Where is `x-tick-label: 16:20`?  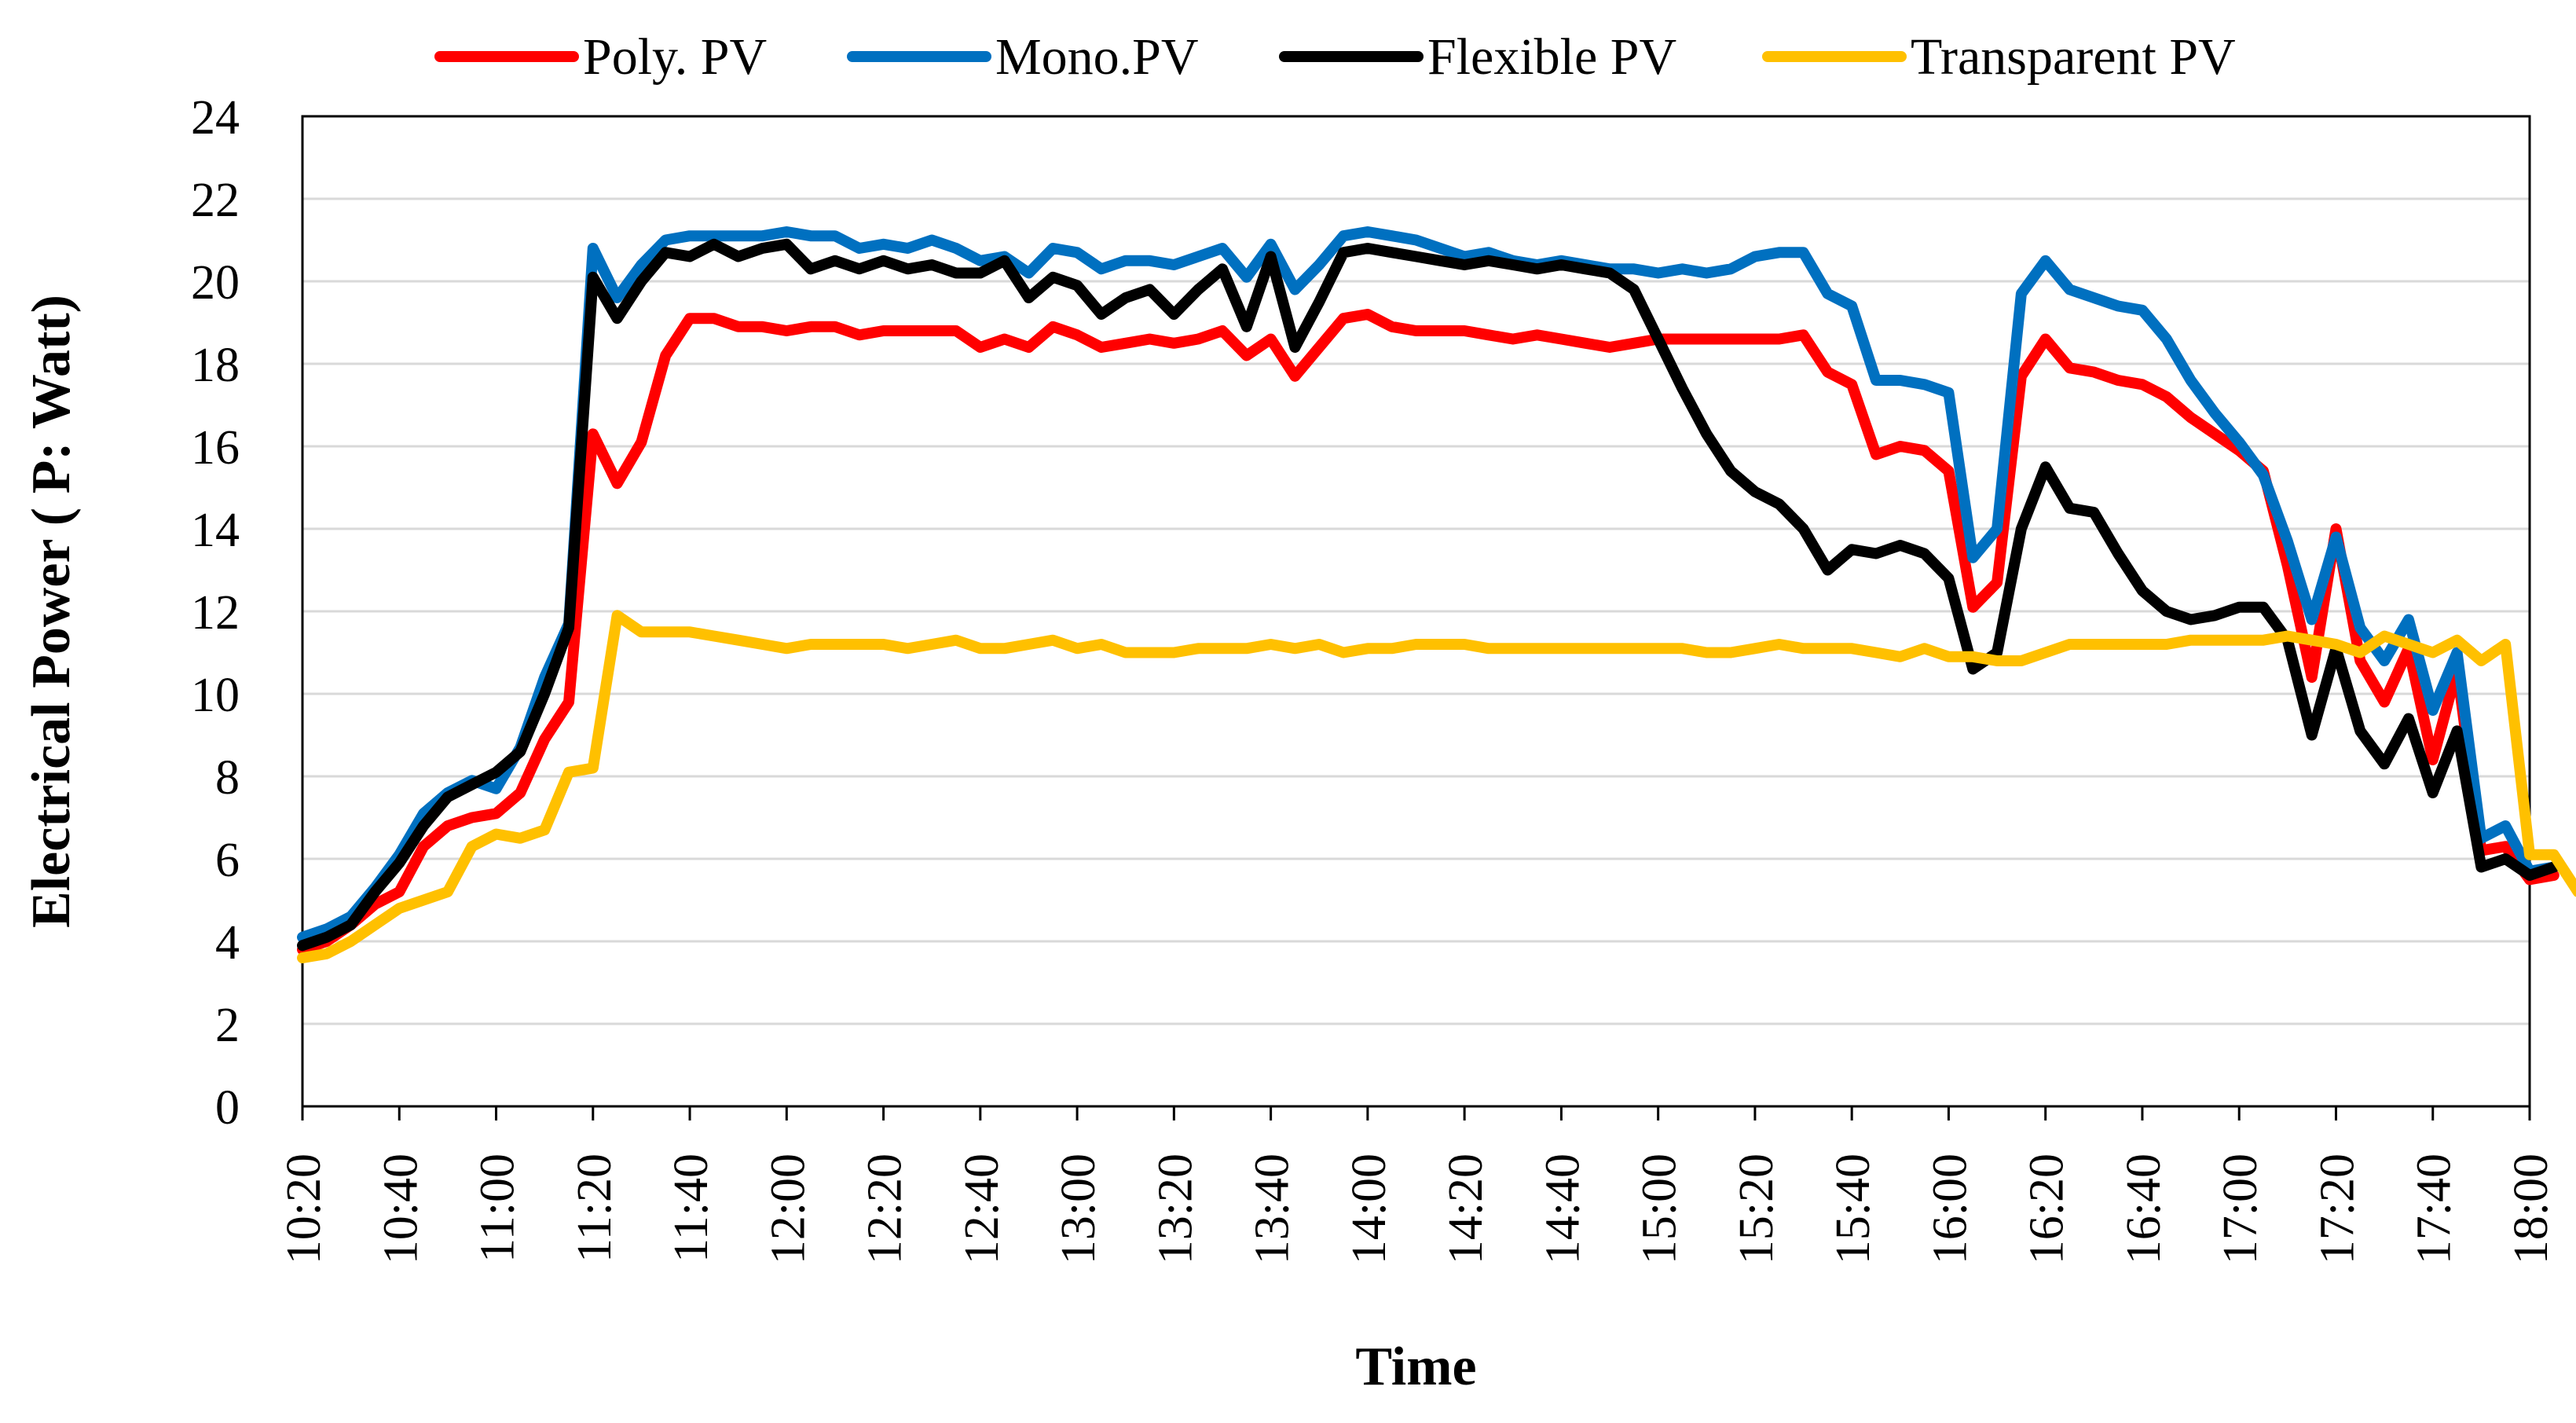 x-tick-label: 16:20 is located at coordinates (2047, 1208).